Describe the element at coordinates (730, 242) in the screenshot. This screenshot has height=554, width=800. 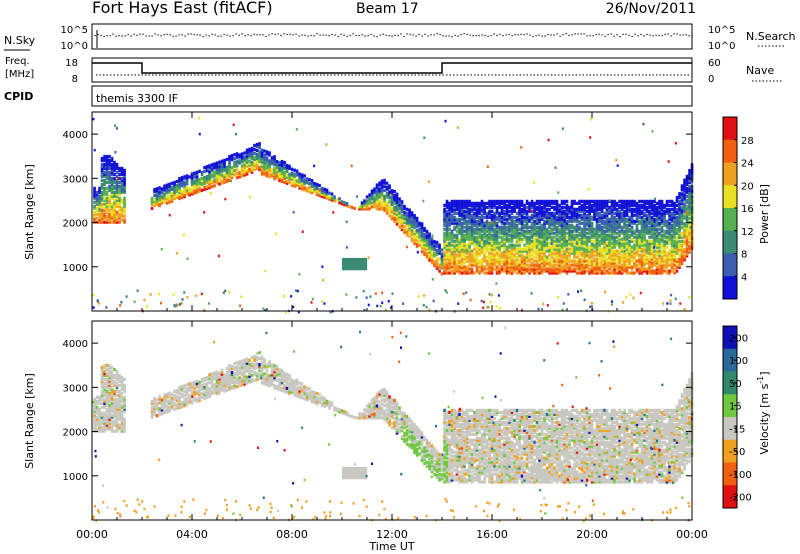
I see `colorbar-segment` at that location.